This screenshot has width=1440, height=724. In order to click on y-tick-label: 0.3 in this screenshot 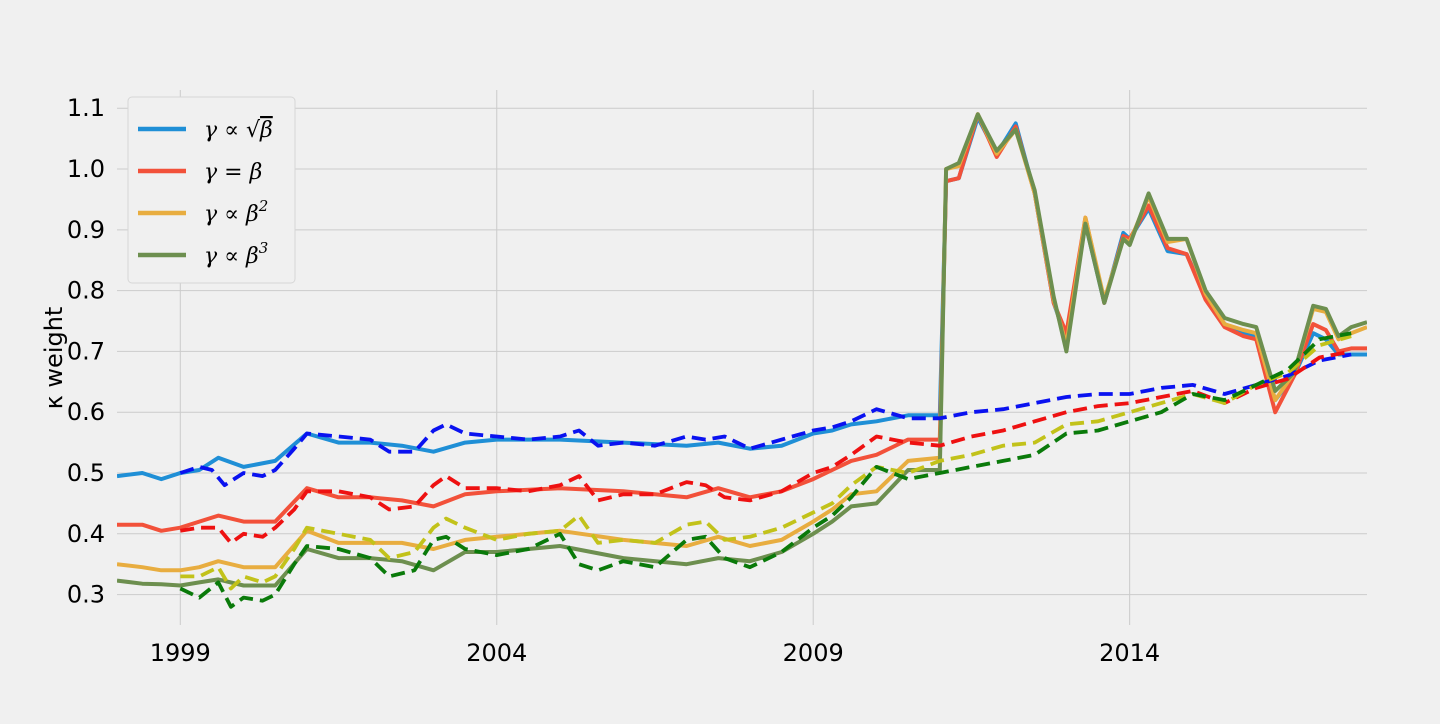, I will do `click(86, 595)`.